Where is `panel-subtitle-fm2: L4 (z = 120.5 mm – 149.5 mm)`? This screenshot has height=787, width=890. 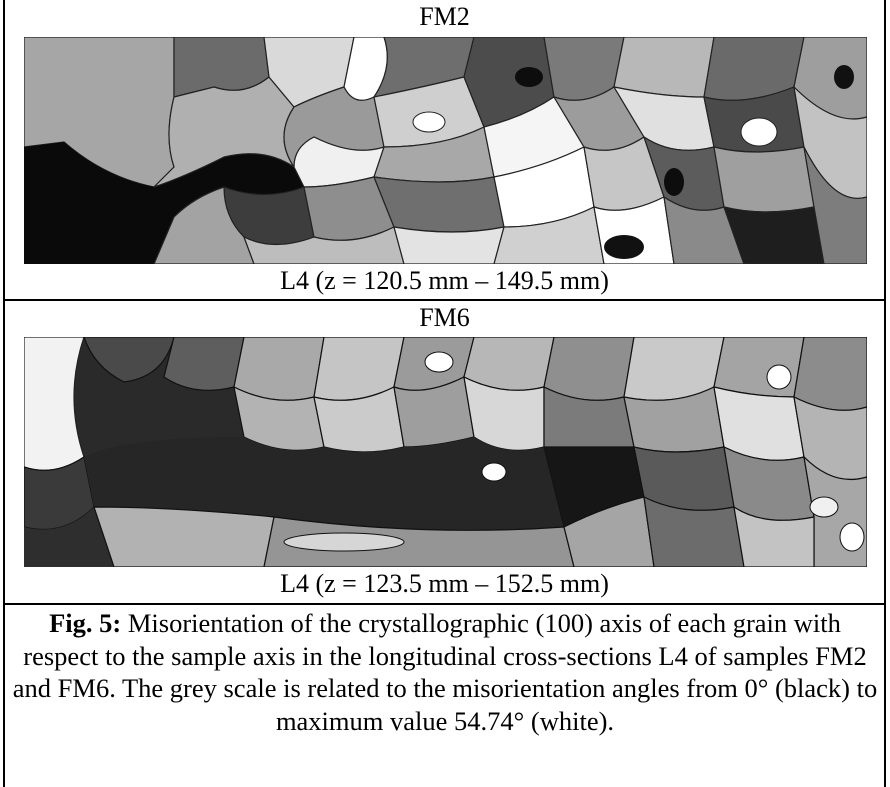
panel-subtitle-fm2: L4 (z = 120.5 mm – 149.5 mm) is located at coordinates (444, 280).